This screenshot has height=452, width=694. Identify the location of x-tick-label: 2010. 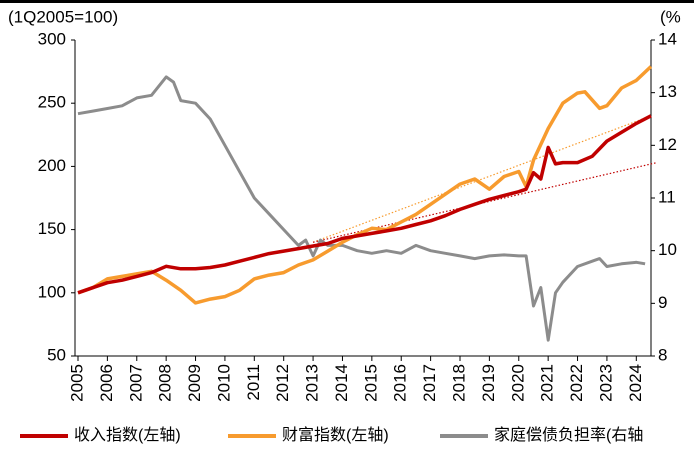
(223, 383).